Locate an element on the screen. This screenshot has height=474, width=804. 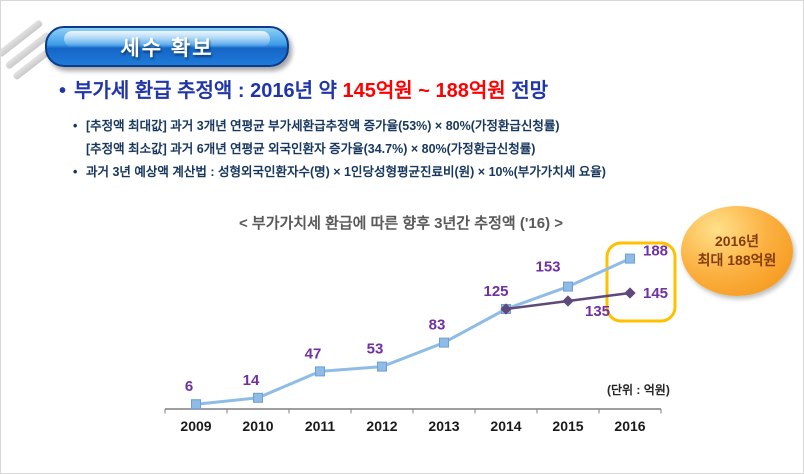
chart-unit-label: (단위 : 억원) is located at coordinates (638, 390).